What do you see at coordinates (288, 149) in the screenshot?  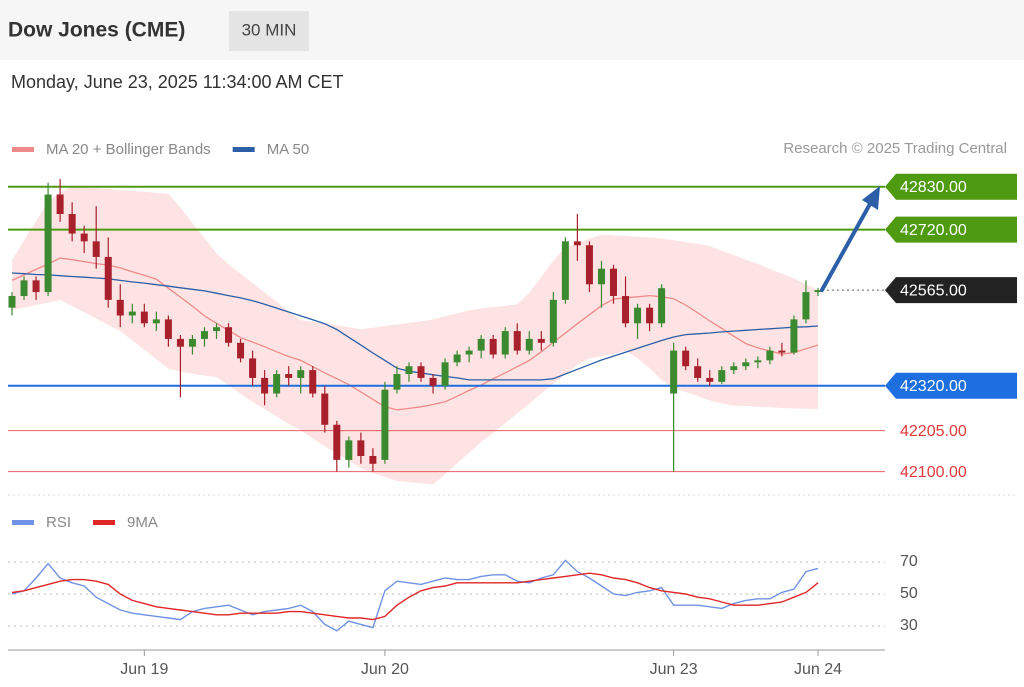 I see `legend-label: MA 50` at bounding box center [288, 149].